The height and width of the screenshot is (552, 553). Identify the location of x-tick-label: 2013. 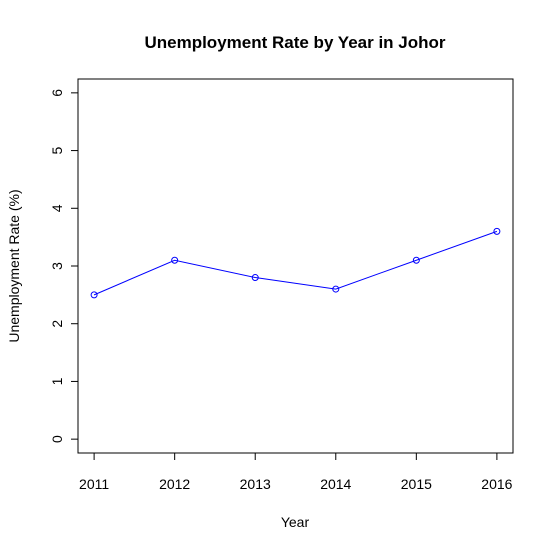
(255, 484).